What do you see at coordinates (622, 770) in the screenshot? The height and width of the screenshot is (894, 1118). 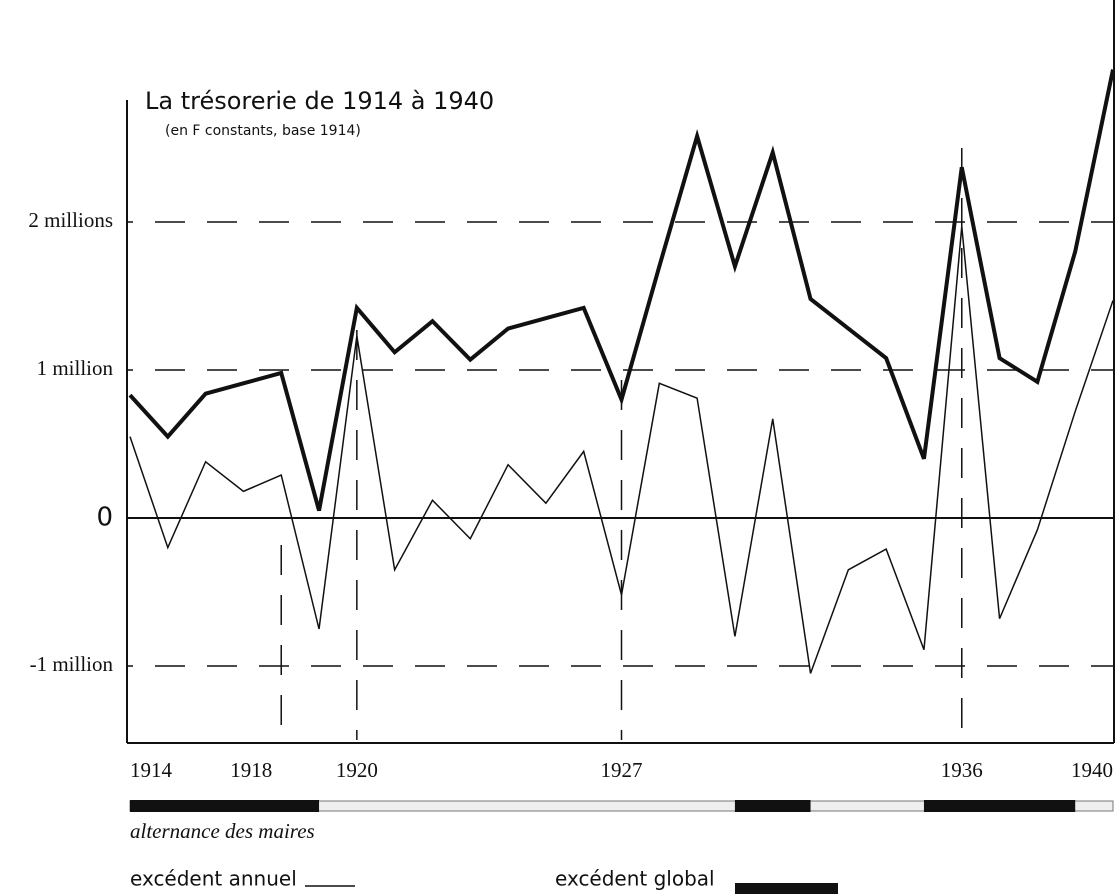 I see `x-tick-label: 1927` at bounding box center [622, 770].